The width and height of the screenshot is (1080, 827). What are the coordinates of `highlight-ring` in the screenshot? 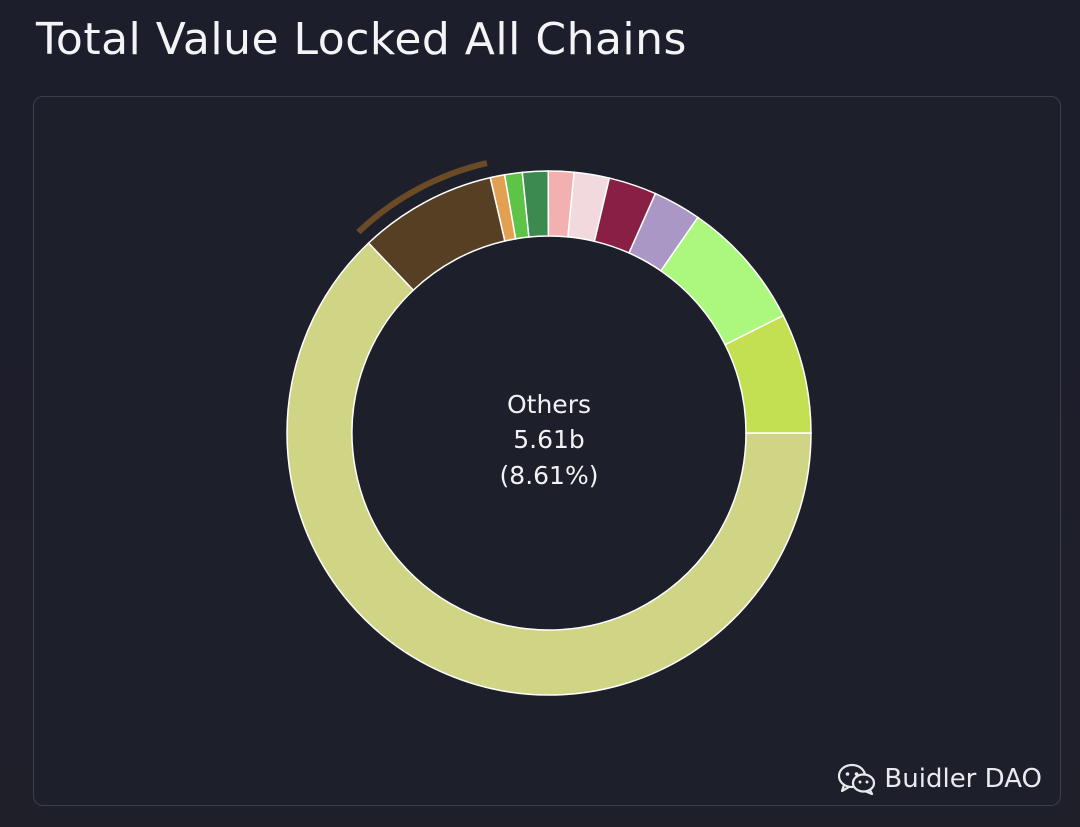 It's located at (422, 197).